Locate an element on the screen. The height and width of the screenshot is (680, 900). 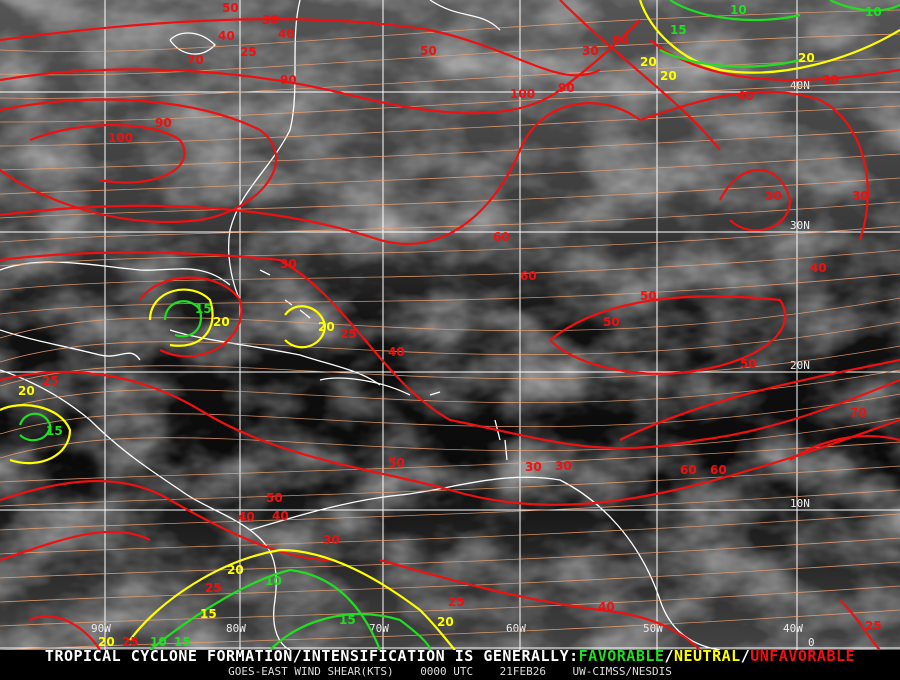
product-name: GOES-EAST WIND SHEAR(KTS) is located at coordinates (311, 671).